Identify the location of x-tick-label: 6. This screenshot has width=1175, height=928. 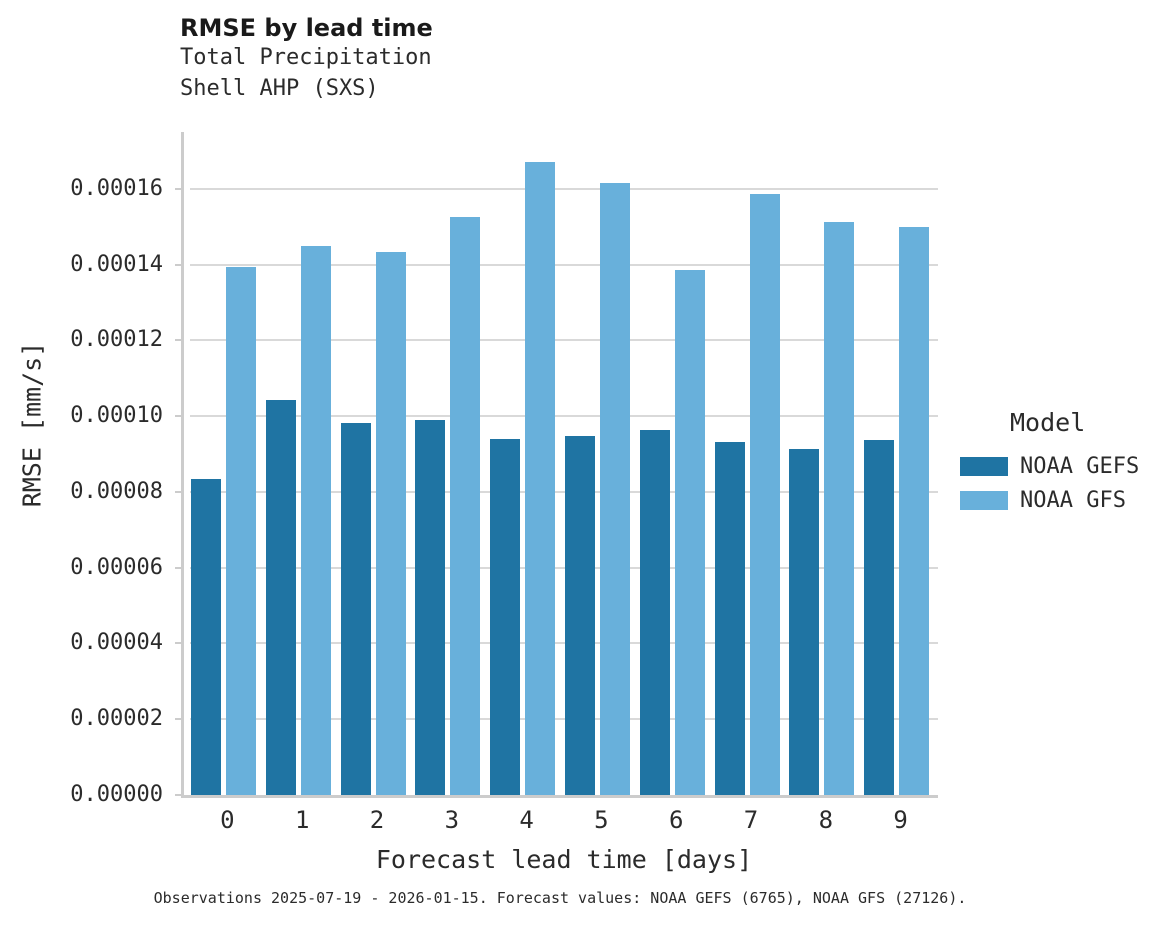
(676, 820).